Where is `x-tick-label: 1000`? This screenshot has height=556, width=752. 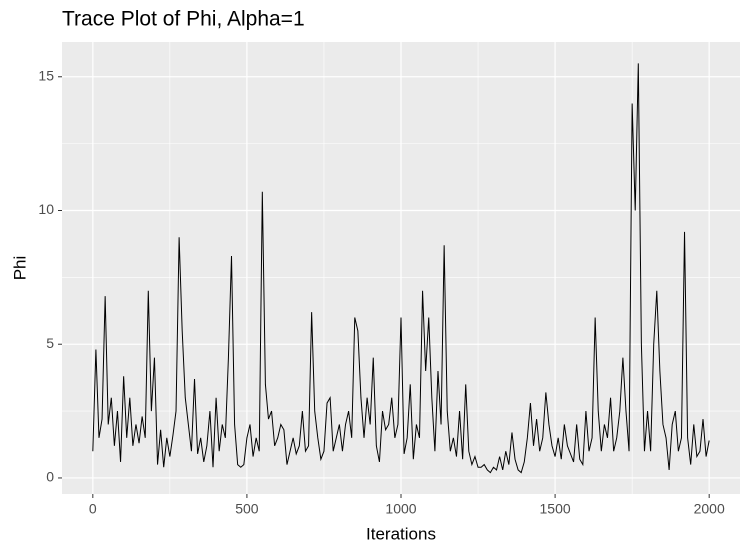
x-tick-label: 1000 is located at coordinates (400, 509).